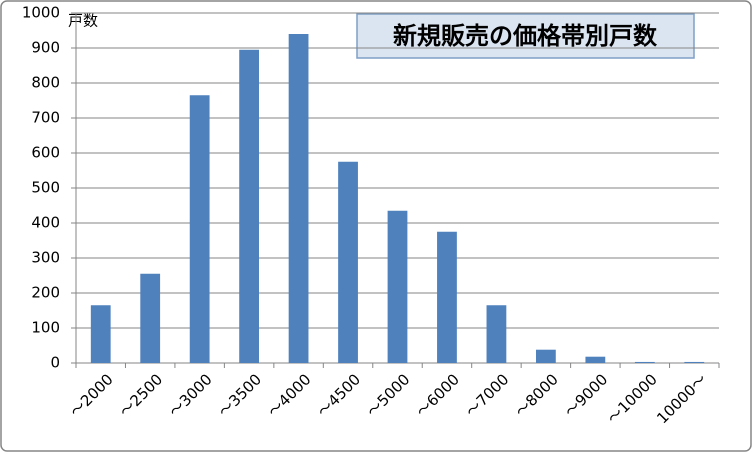  I want to click on y-tick-label: 600, so click(45, 153).